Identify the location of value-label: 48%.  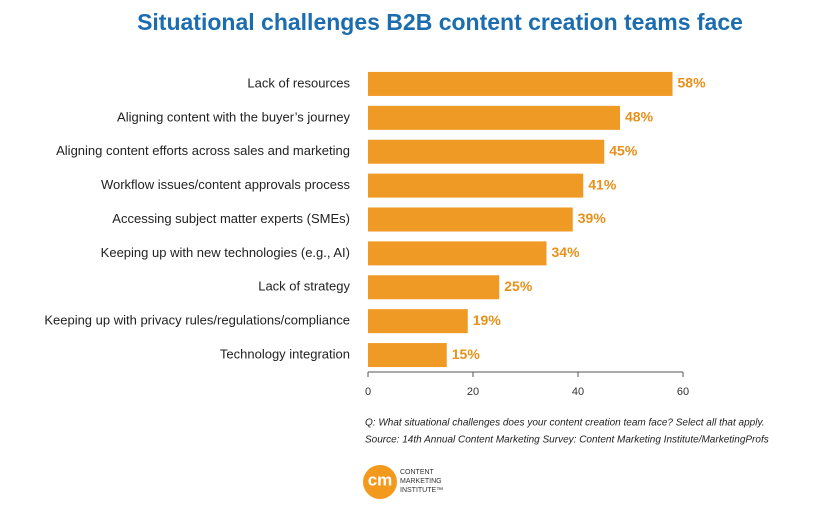
(639, 117).